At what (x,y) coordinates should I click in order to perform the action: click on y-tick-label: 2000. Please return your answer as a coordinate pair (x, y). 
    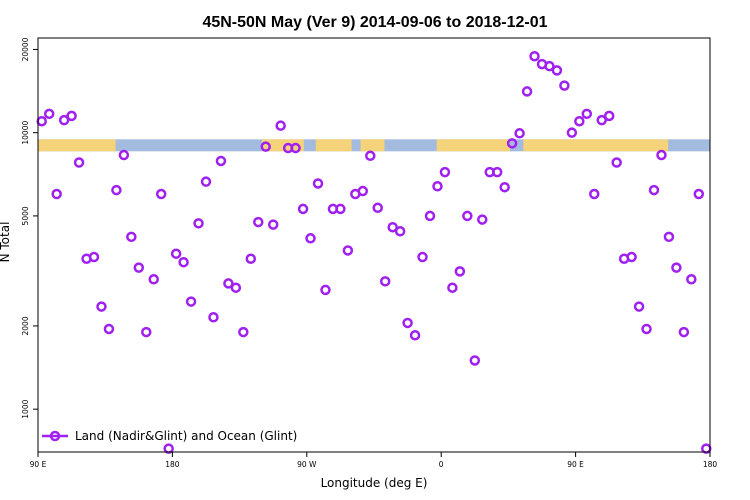
    Looking at the image, I should click on (25, 325).